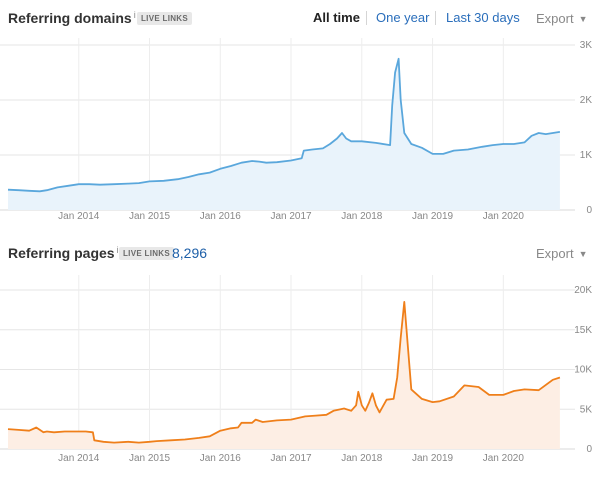 The image size is (602, 479). Describe the element at coordinates (562, 253) in the screenshot. I see `export-button-pages: Export ▼` at that location.